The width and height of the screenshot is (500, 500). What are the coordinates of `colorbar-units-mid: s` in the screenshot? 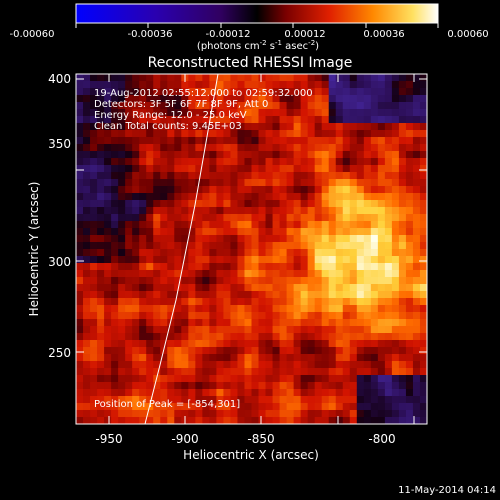 It's located at (271, 46).